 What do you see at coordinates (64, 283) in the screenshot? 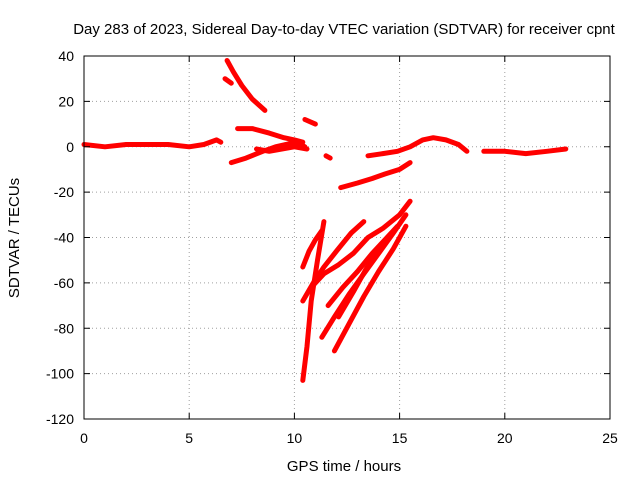
I see `y-tick-label: -60` at bounding box center [64, 283].